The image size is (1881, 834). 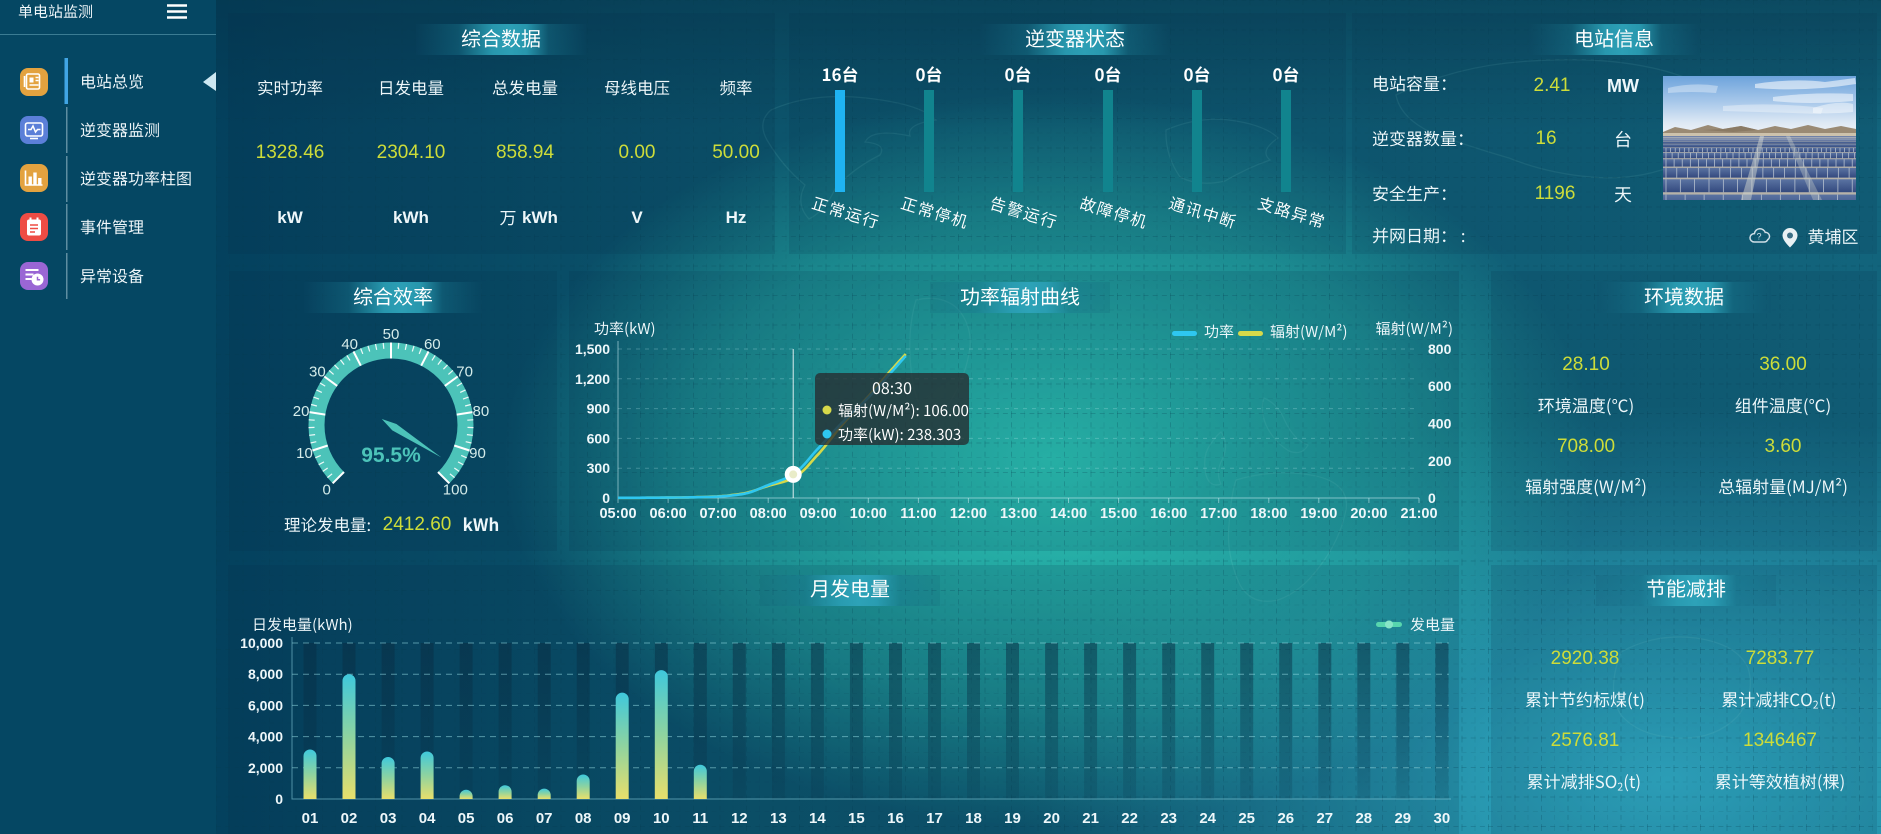 I want to click on svg-text: 16, so click(x=895, y=818).